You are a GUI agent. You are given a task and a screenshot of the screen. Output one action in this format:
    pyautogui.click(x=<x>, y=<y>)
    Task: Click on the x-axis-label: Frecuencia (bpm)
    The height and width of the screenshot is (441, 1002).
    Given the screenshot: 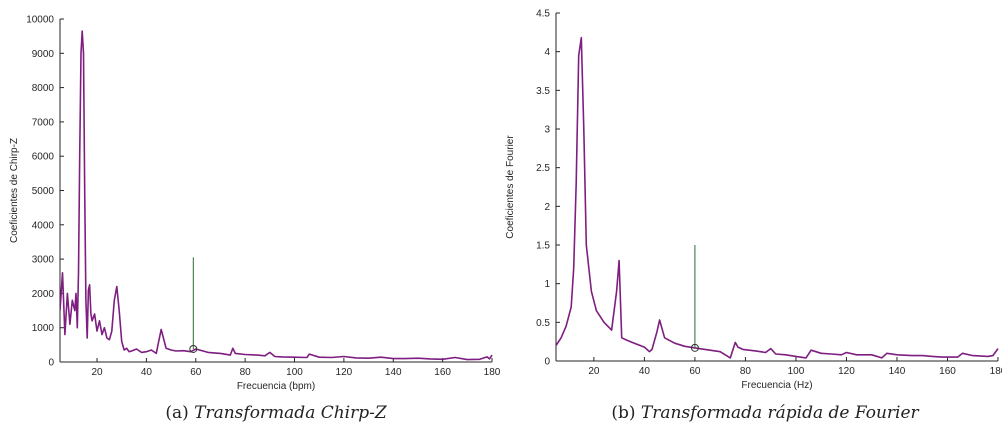 What is the action you would take?
    pyautogui.click(x=276, y=386)
    